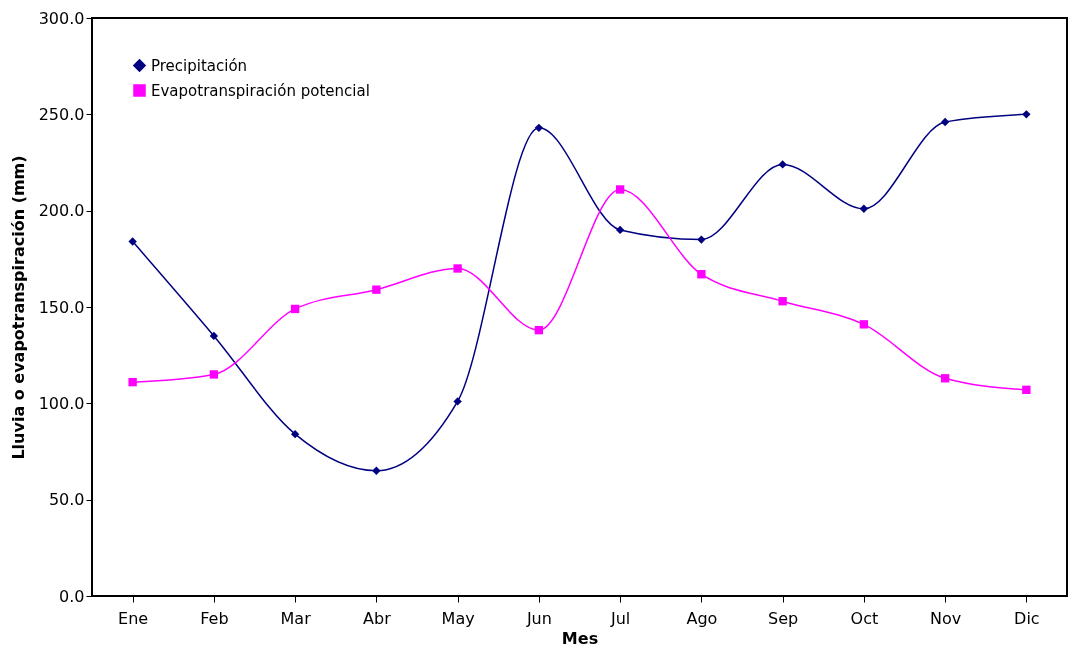 The image size is (1073, 659). What do you see at coordinates (377, 618) in the screenshot?
I see `x-tick-label: Abr` at bounding box center [377, 618].